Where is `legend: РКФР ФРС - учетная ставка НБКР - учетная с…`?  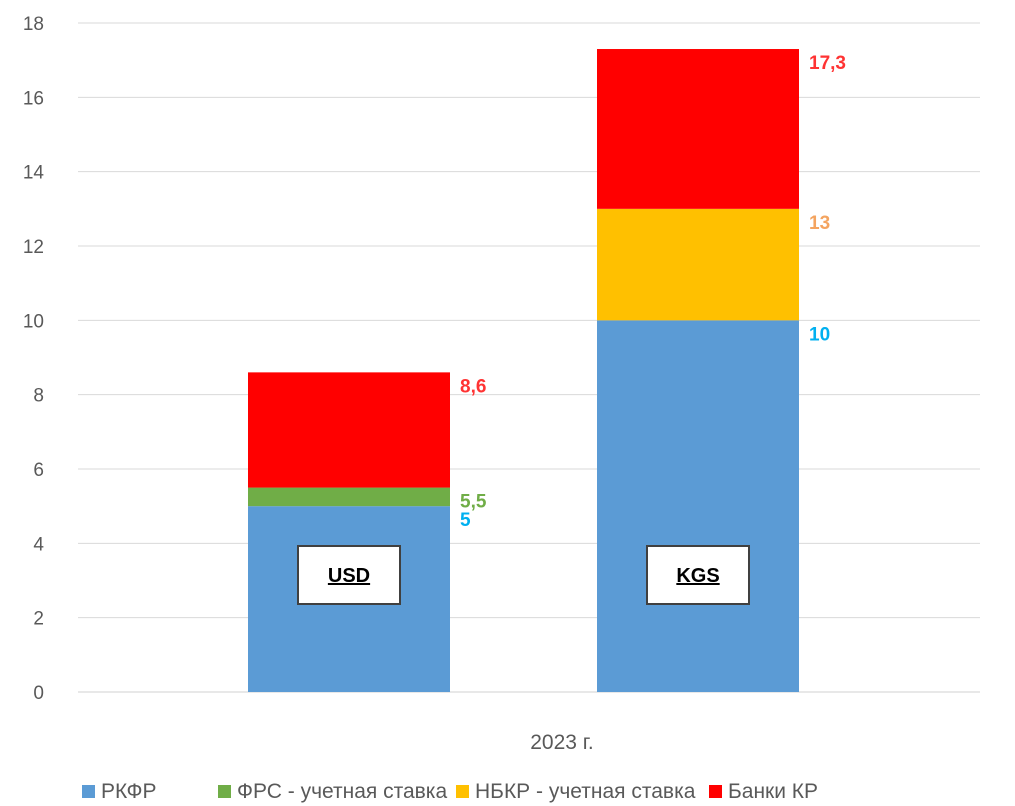
legend: РКФР ФРС - учетная ставка НБКР - учетная с… is located at coordinates (450, 791).